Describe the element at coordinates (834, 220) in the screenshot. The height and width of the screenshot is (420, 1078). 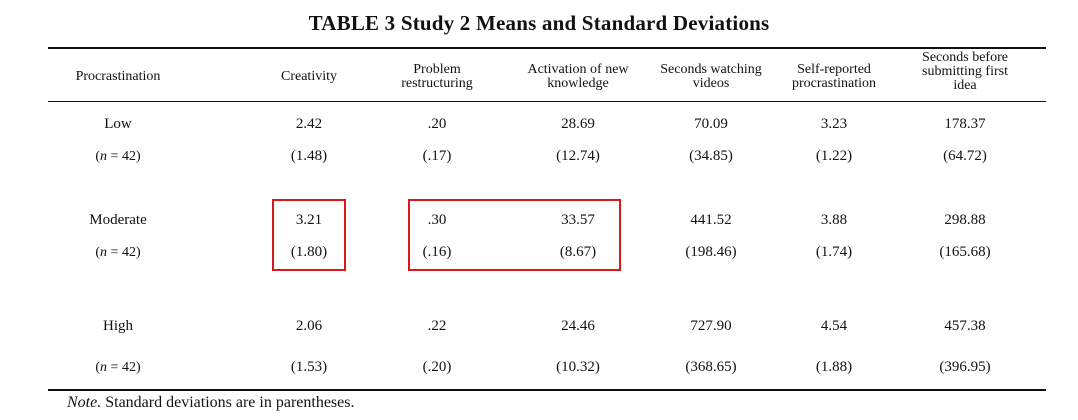
I see `cell-moderate-self-reported-mean: 3.88` at that location.